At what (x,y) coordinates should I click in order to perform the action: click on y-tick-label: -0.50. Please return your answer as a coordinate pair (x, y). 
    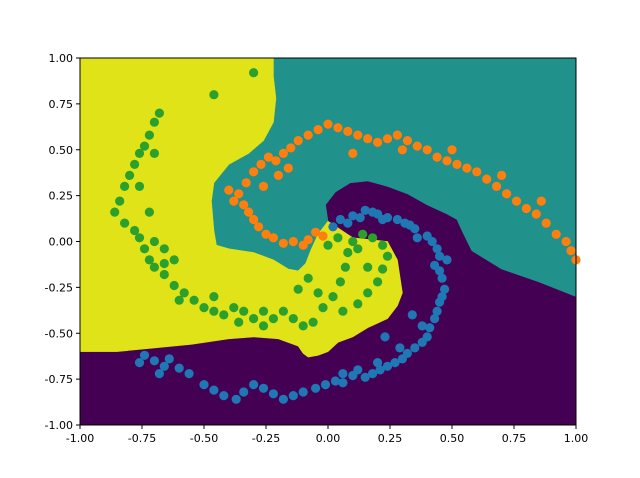
    Looking at the image, I should click on (59, 333).